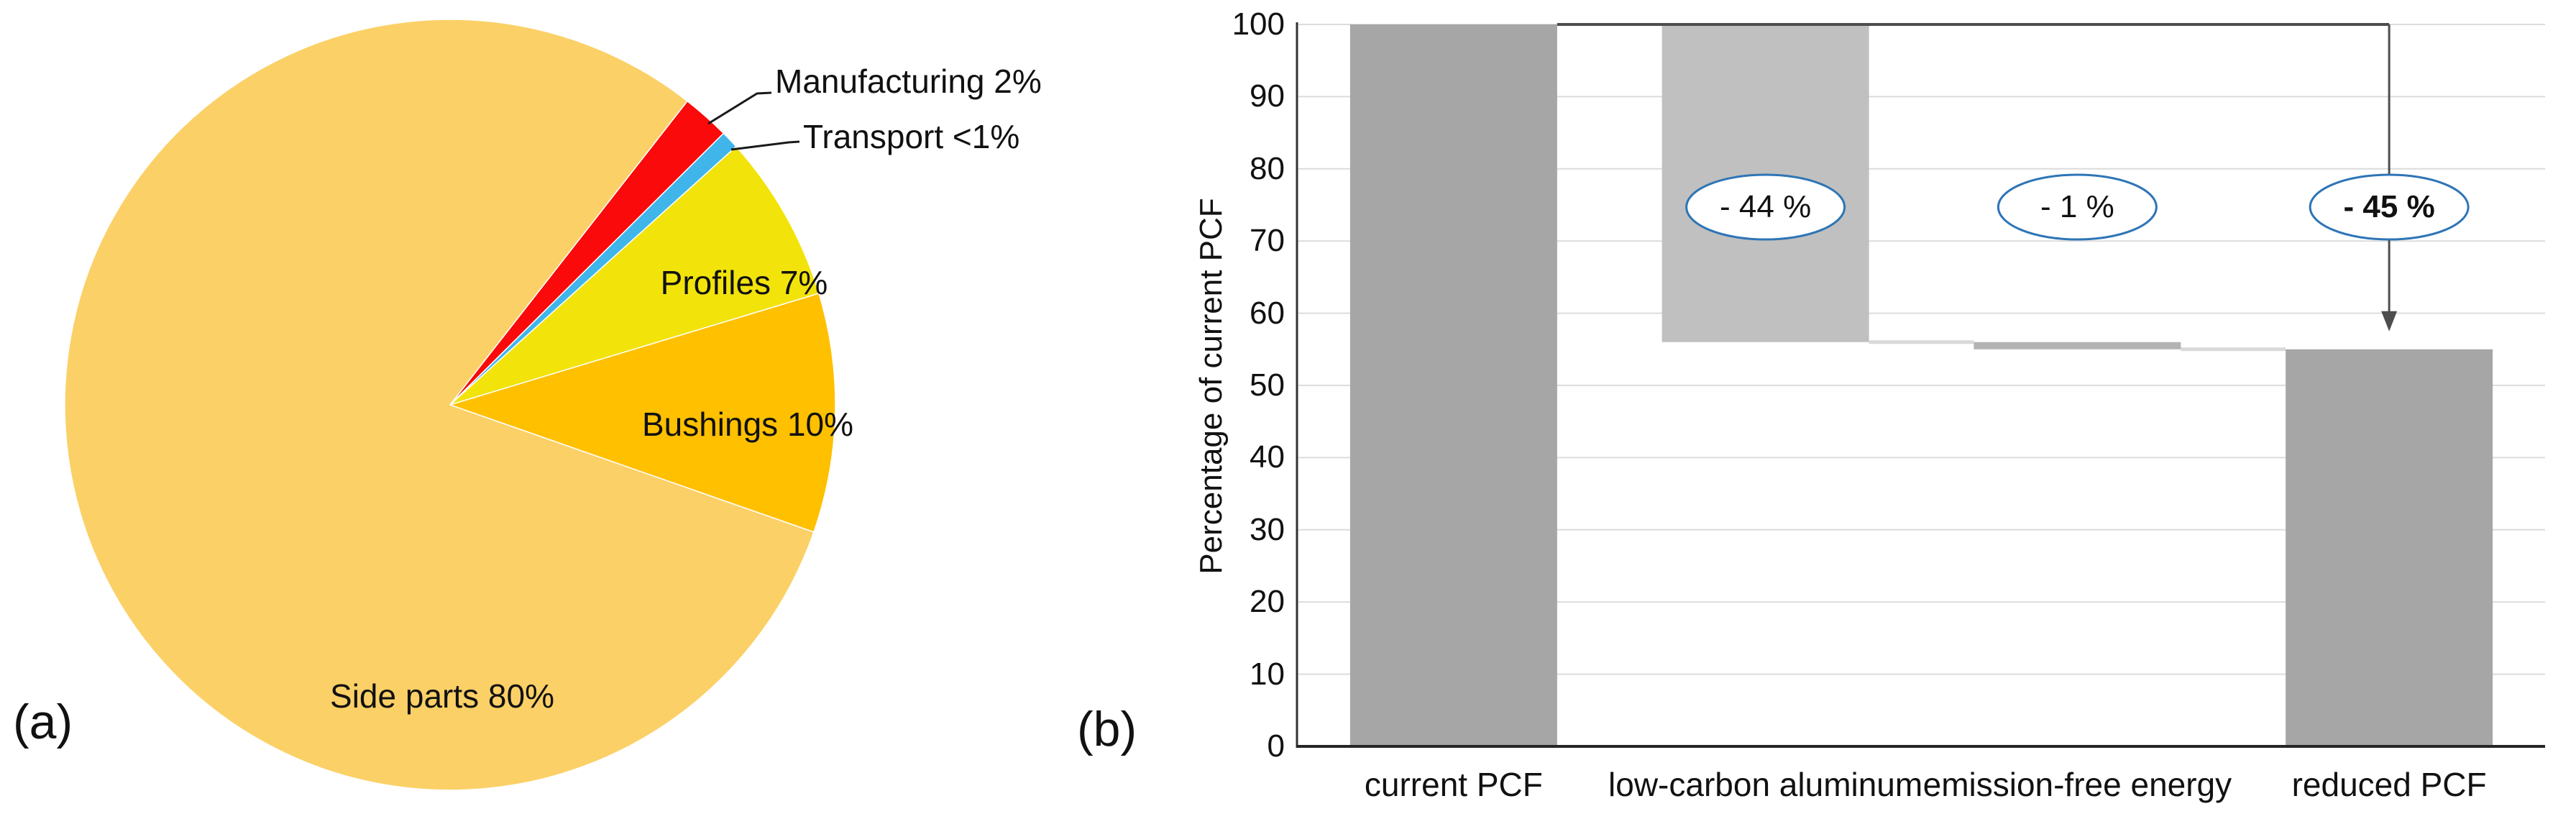 The image size is (2576, 819). I want to click on y-tick-label: 40, so click(1267, 457).